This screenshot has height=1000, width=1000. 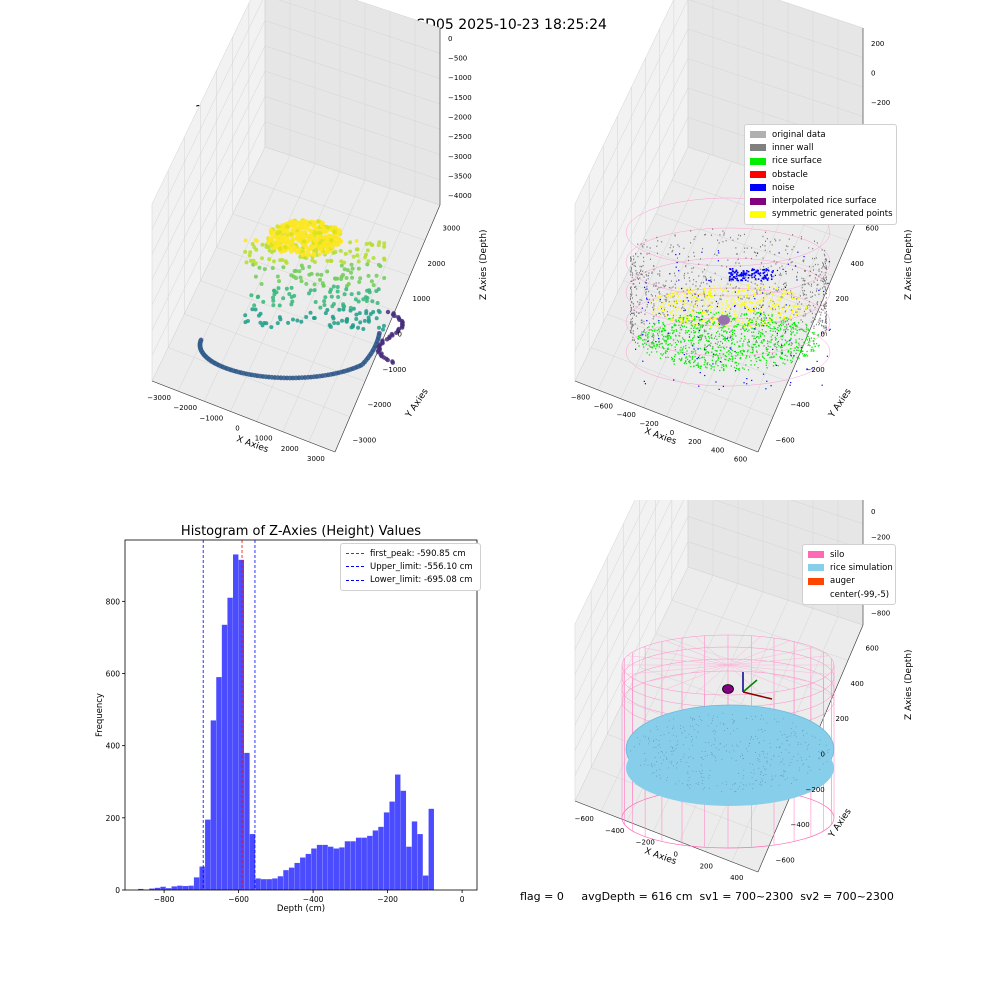 What do you see at coordinates (159, 398) in the screenshot?
I see `x-tick-label: −3000` at bounding box center [159, 398].